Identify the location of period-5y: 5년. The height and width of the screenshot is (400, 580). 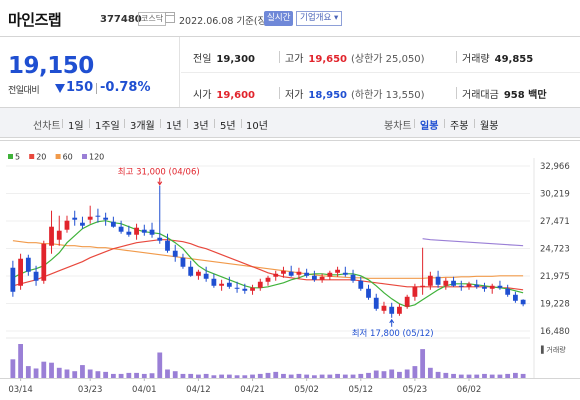
(228, 126).